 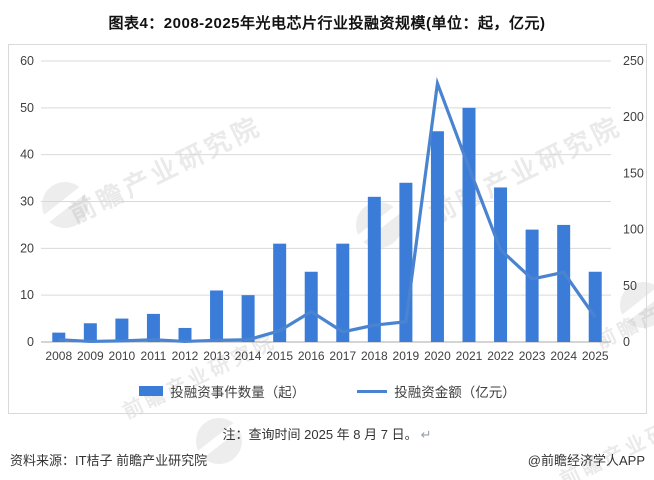 What do you see at coordinates (311, 356) in the screenshot?
I see `x-axis-tick: 2016` at bounding box center [311, 356].